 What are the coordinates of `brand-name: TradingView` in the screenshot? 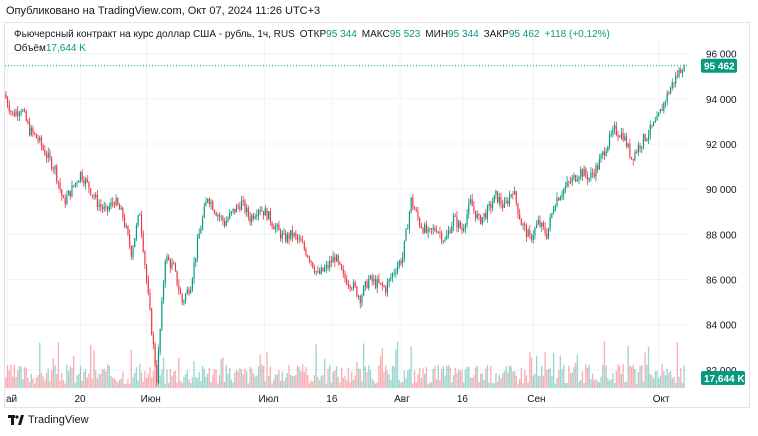 It's located at (58, 420).